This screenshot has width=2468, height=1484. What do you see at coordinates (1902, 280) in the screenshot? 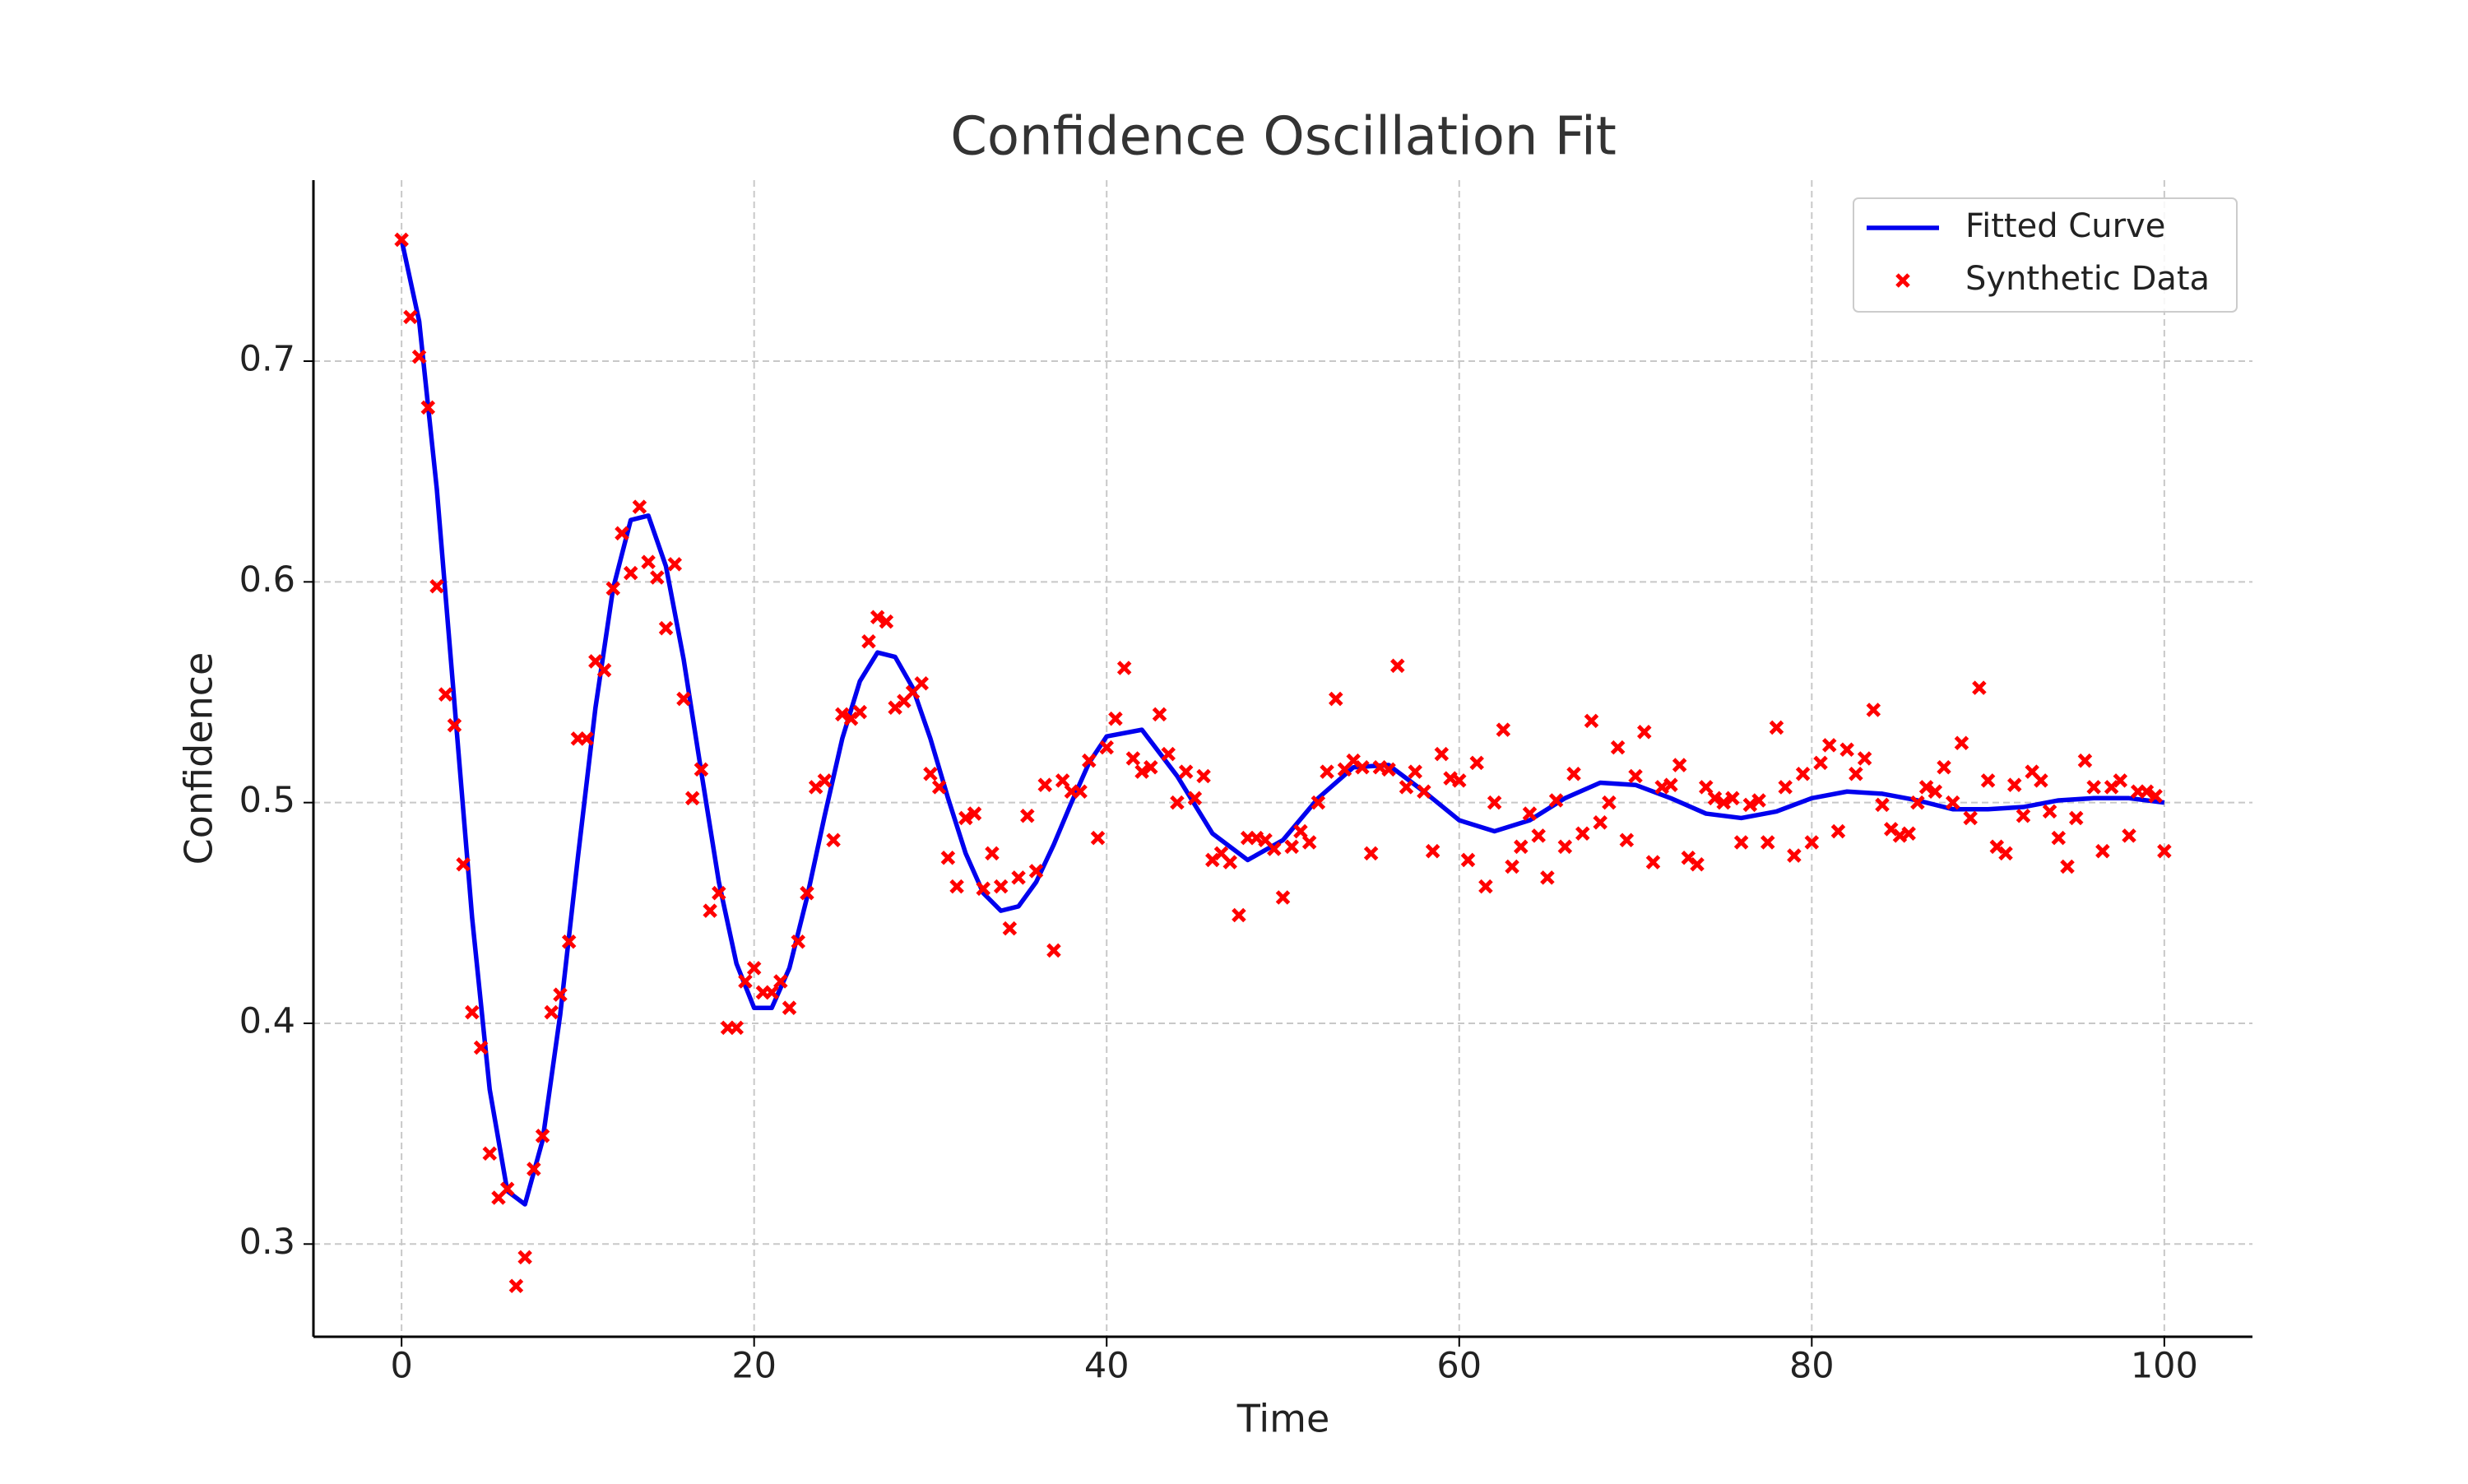
I see `legend-marker` at bounding box center [1902, 280].